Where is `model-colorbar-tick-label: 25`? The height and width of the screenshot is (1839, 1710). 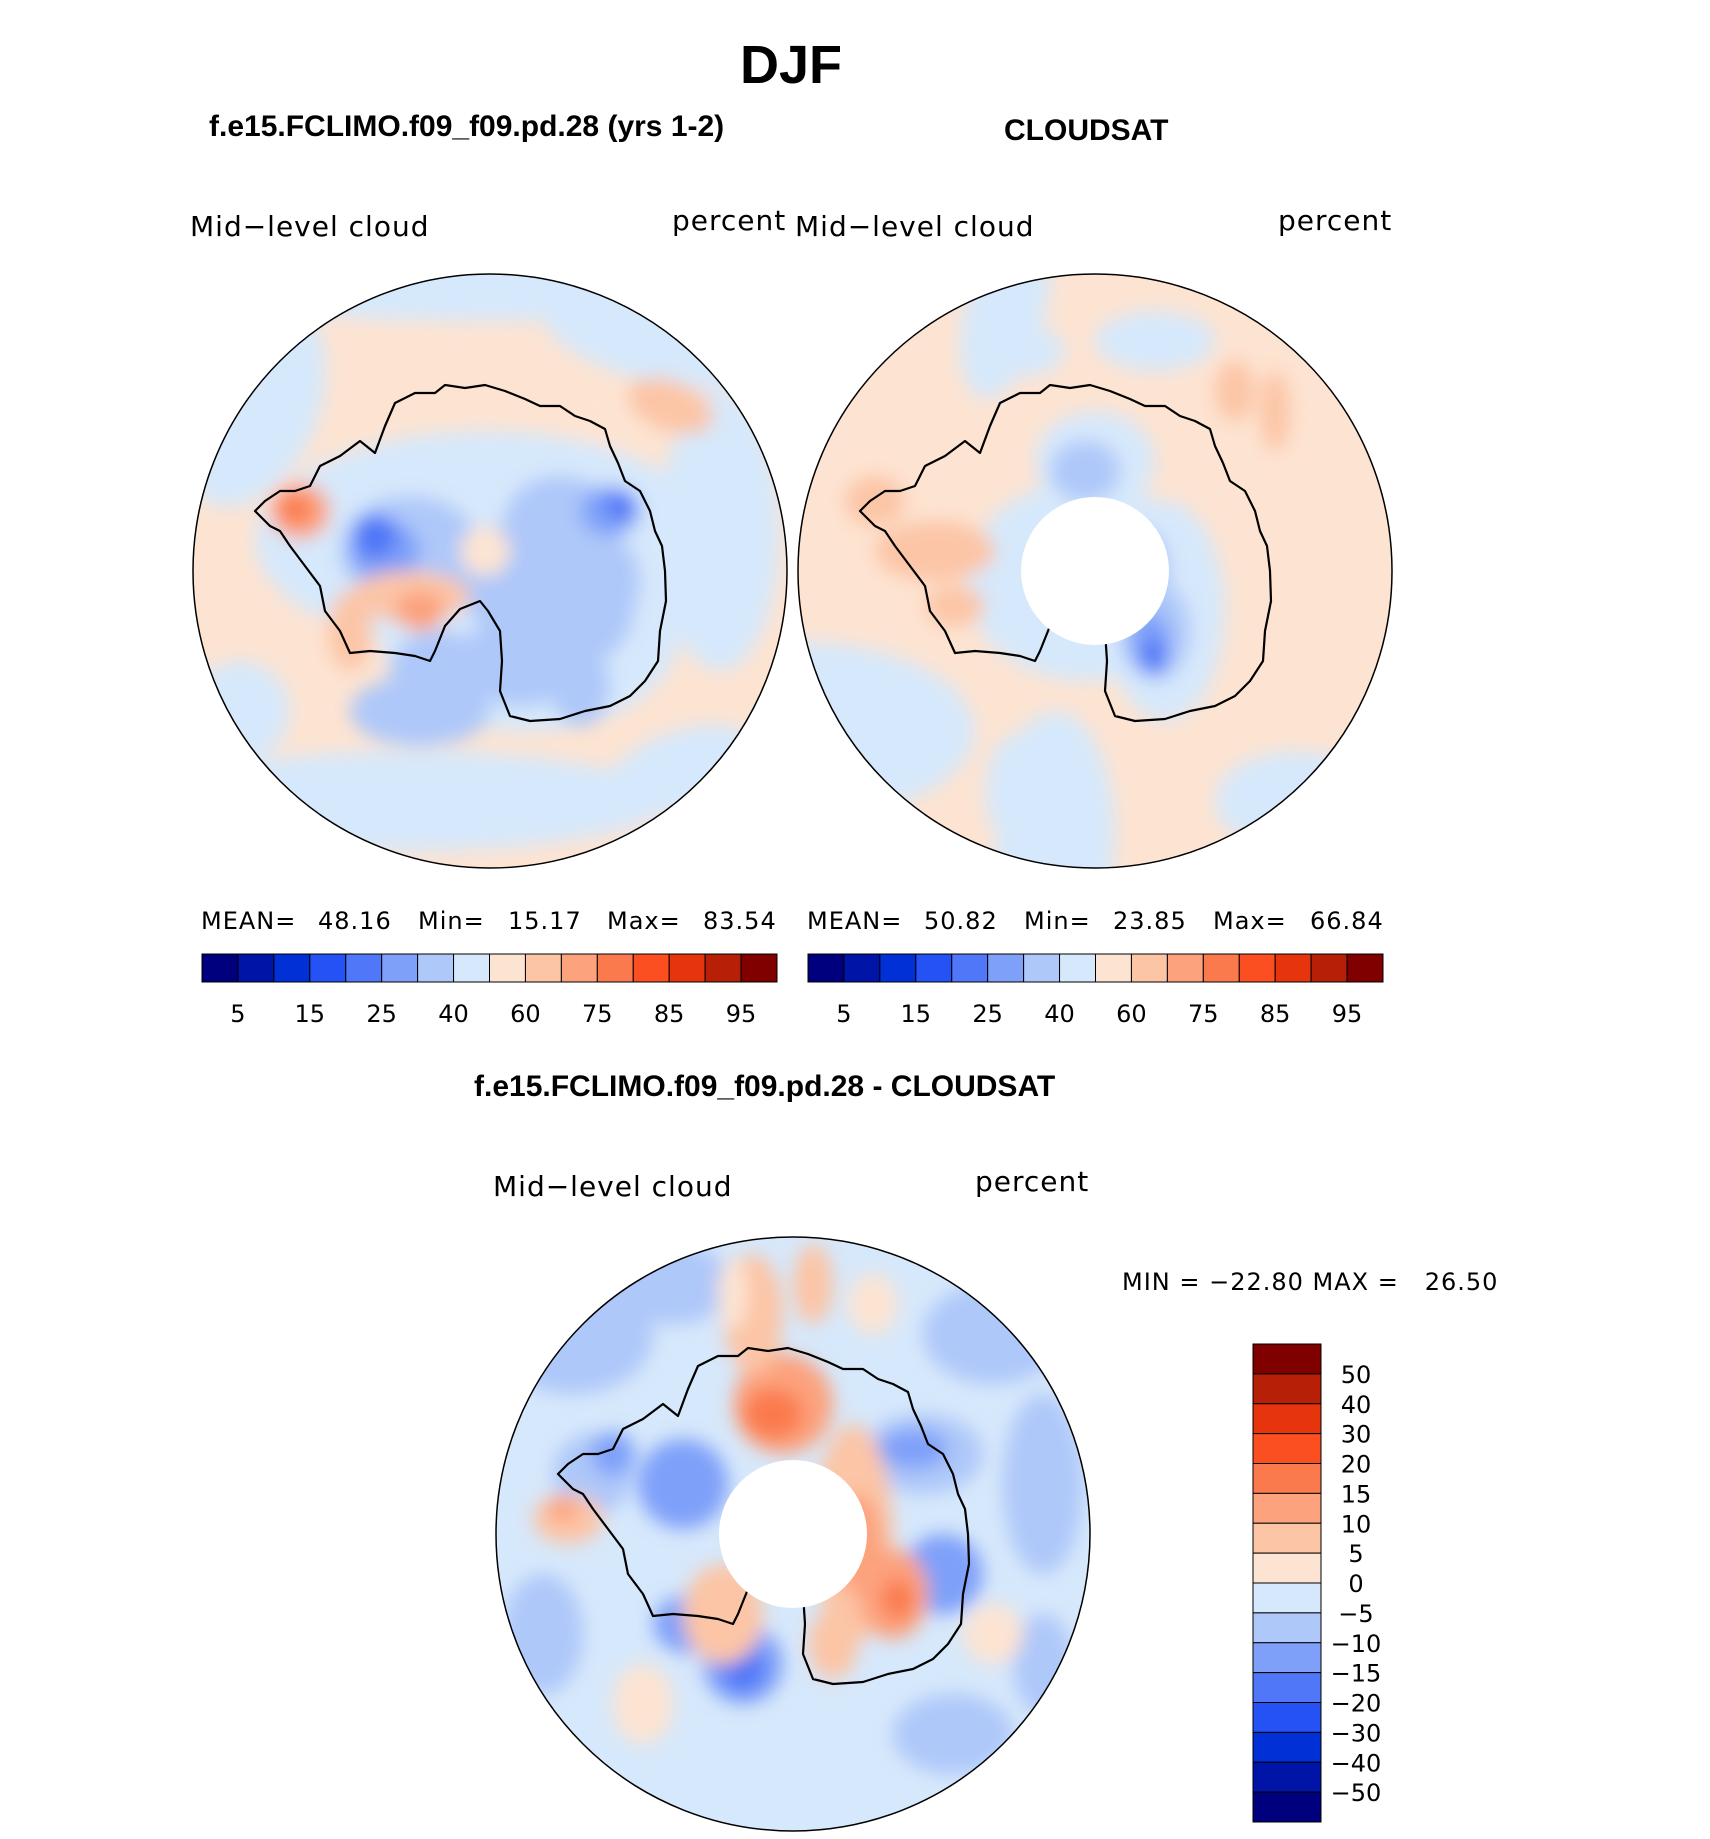
model-colorbar-tick-label: 25 is located at coordinates (381, 1014).